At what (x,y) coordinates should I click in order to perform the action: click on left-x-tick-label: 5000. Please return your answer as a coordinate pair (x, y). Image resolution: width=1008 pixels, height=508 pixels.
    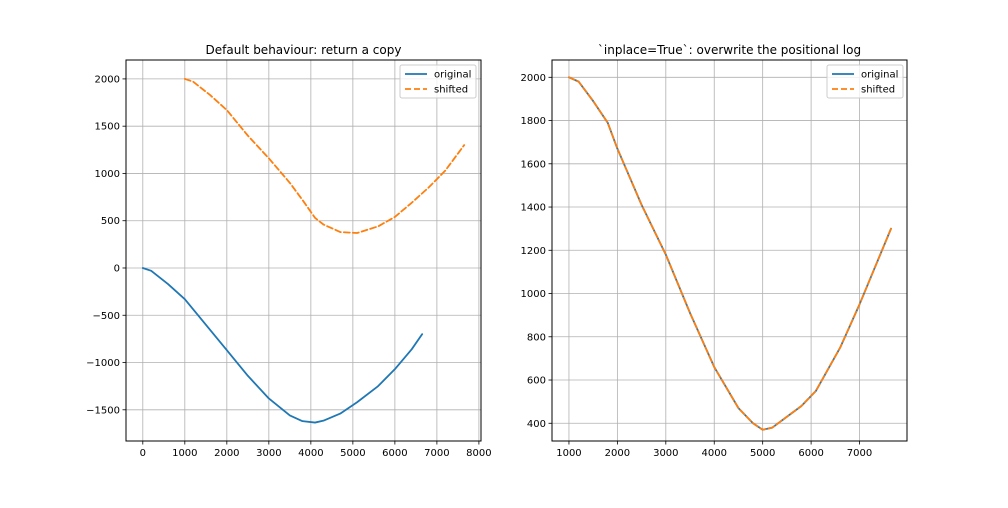
    Looking at the image, I should click on (352, 453).